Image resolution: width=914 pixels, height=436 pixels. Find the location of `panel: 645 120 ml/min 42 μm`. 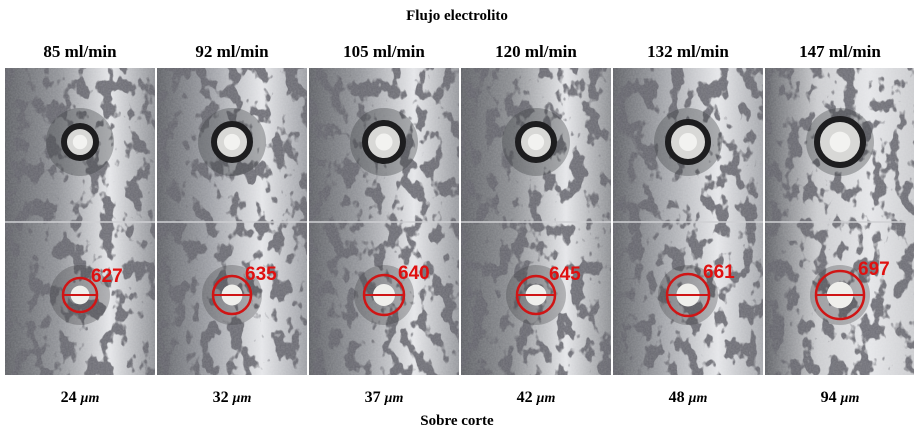

panel: 645 120 ml/min 42 μm is located at coordinates (536, 224).